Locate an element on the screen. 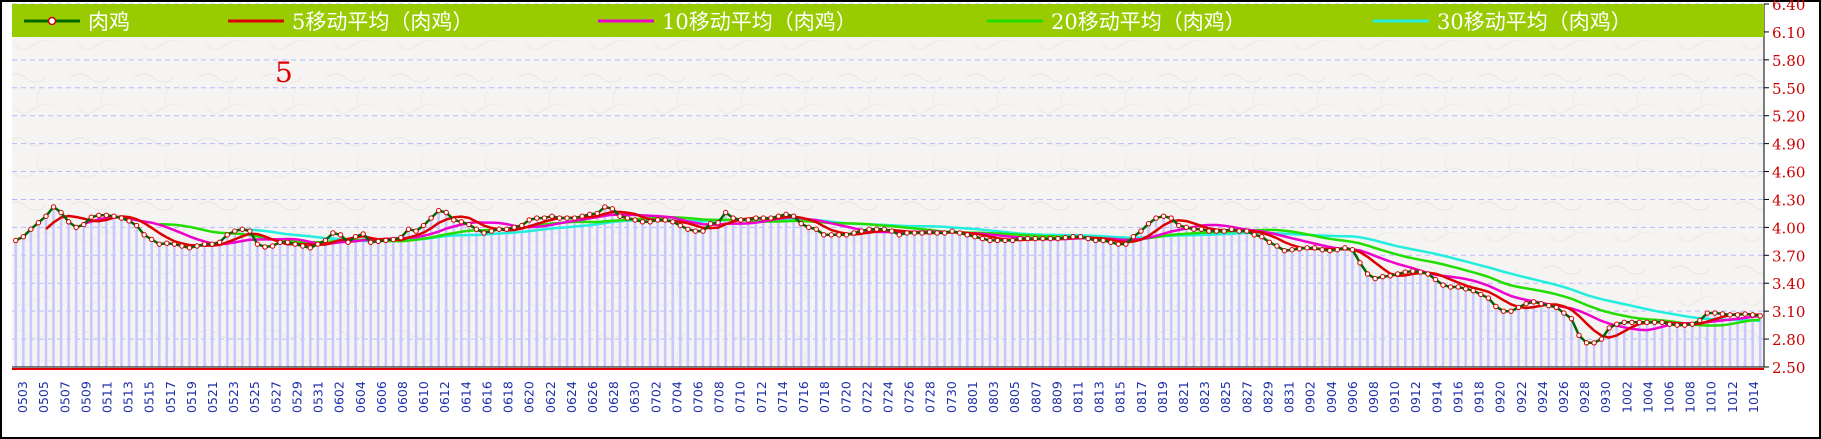  y-tick-label-1: 2.80 is located at coordinates (1788, 340).